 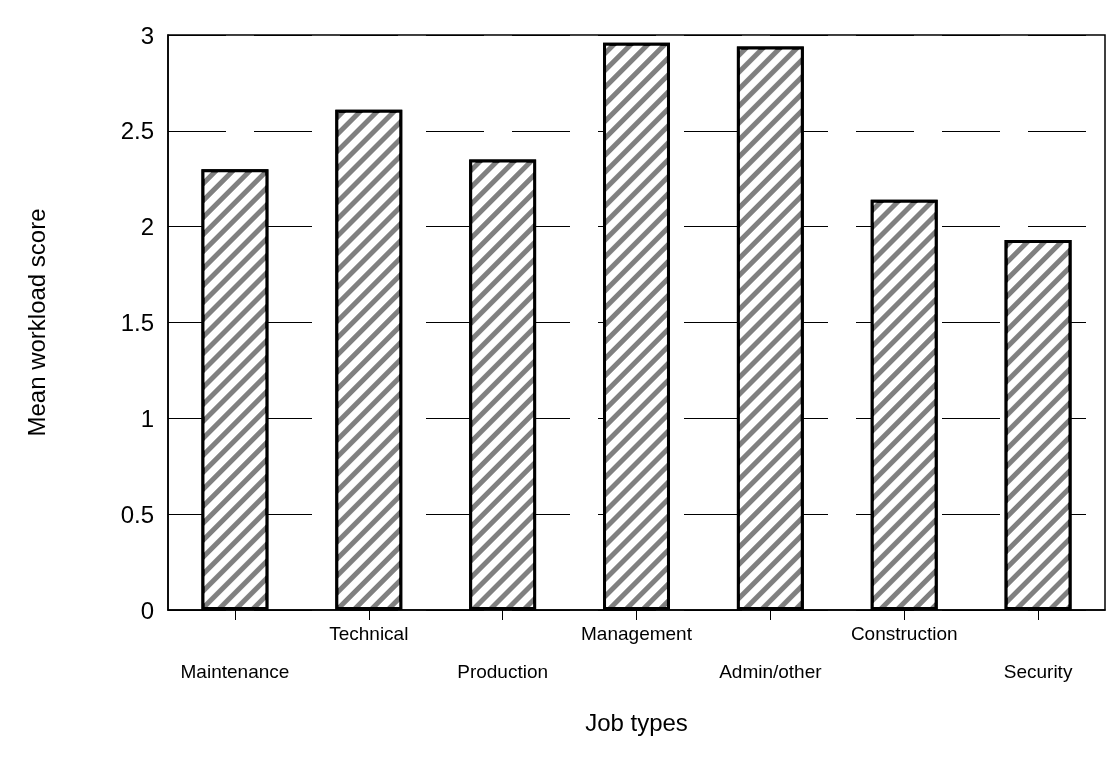 What do you see at coordinates (904, 633) in the screenshot?
I see `x-tick-label: Construction` at bounding box center [904, 633].